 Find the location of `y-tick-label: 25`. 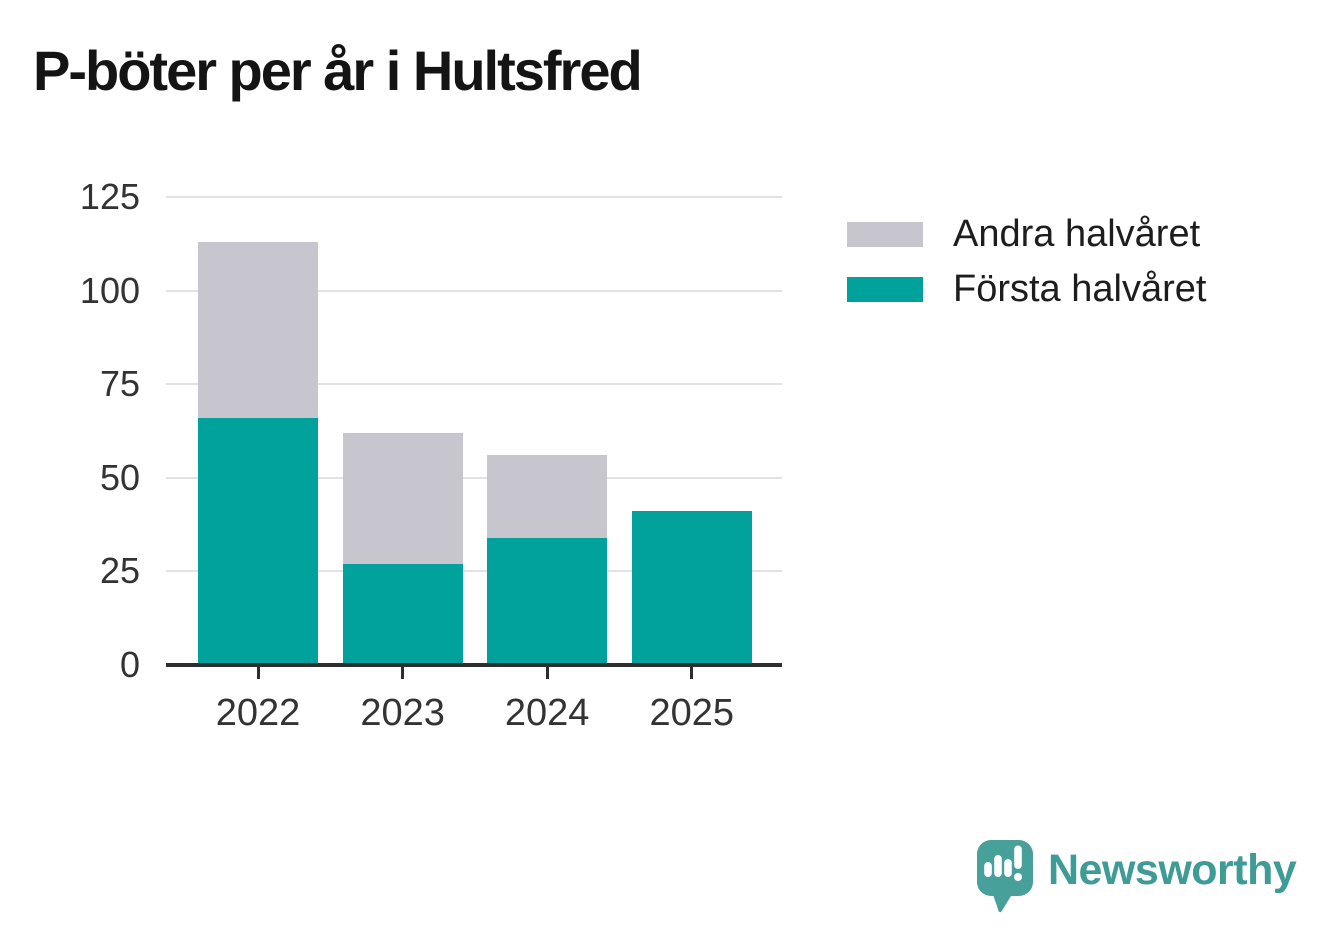

y-tick-label: 25 is located at coordinates (119, 571).